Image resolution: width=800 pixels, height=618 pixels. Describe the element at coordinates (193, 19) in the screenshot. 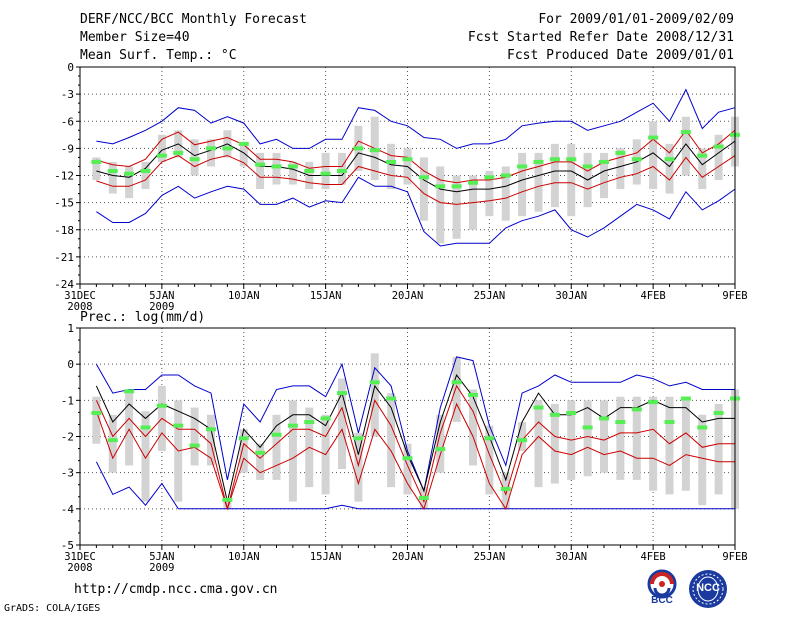

I see `chart-title: DERF/NCC/BCC Monthly Forecast` at that location.